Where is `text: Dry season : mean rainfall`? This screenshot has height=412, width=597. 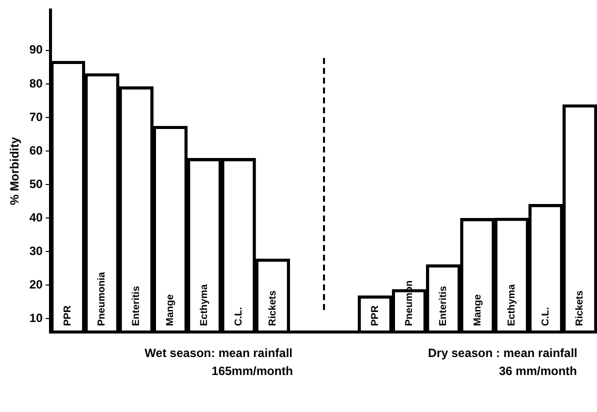
text: Dry season : mean rainfall is located at coordinates (503, 353).